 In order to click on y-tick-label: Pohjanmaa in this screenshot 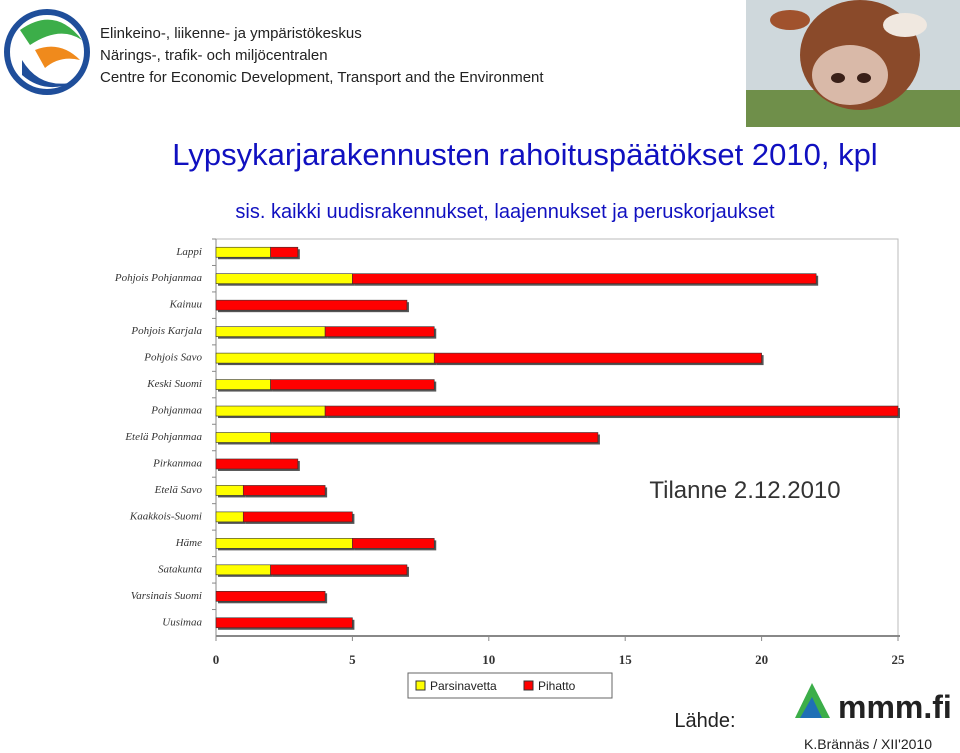, I will do `click(176, 411)`.